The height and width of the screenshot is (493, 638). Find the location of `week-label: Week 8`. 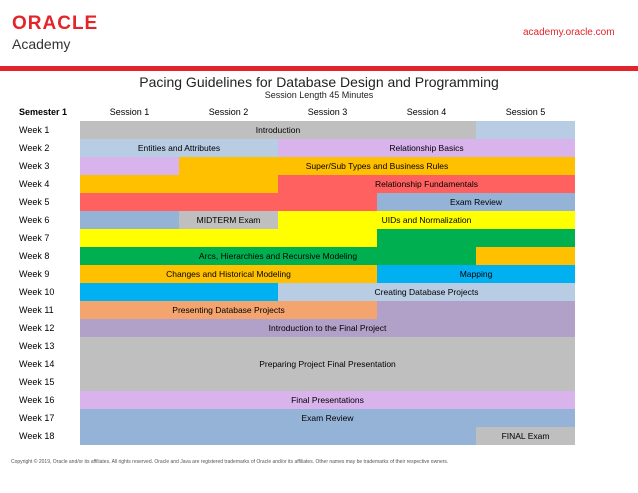

week-label: Week 8 is located at coordinates (34, 256).